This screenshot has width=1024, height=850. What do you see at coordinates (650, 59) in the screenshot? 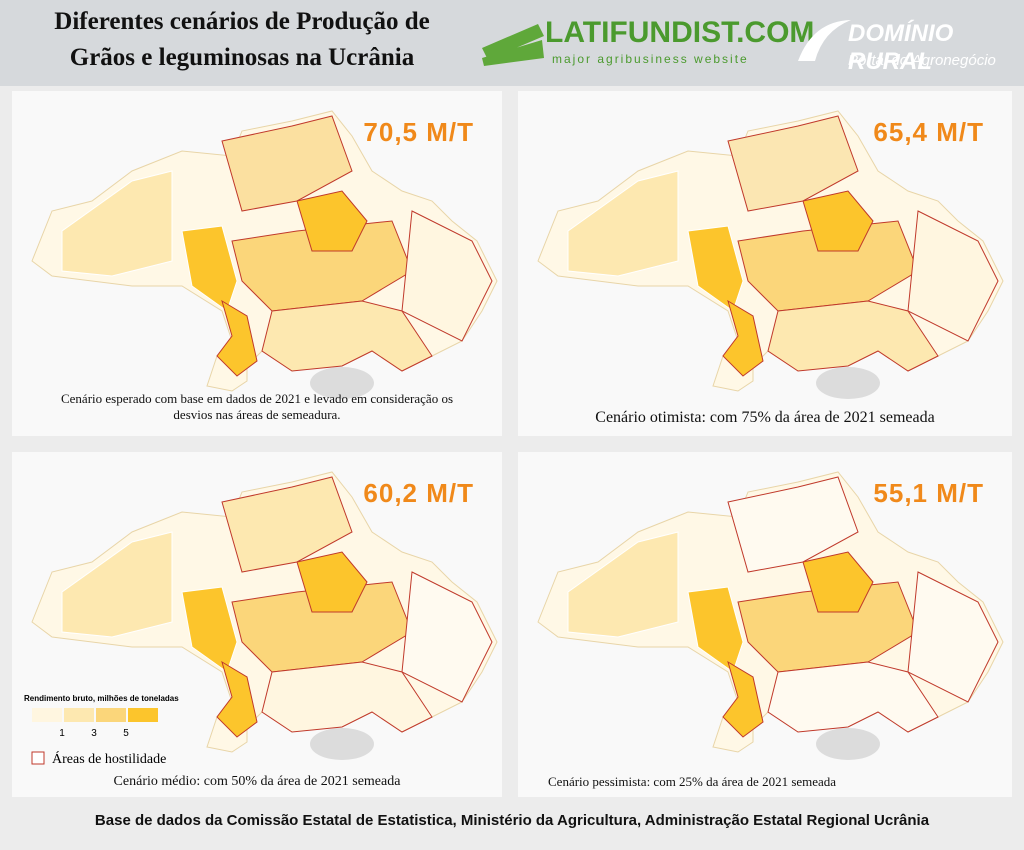
I see `logo-tagline: major agribusiness website` at bounding box center [650, 59].